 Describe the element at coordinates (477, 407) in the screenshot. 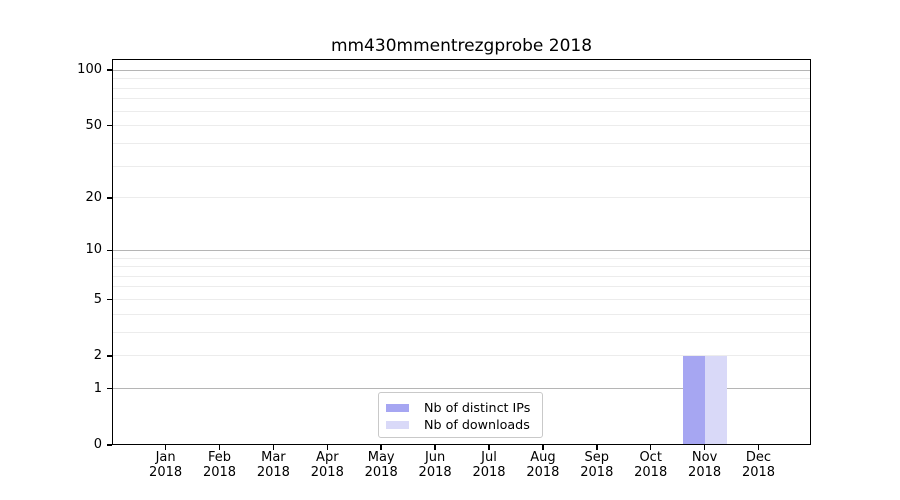

I see `legend-label-distinct-ips: Nb of distinct IPs` at that location.